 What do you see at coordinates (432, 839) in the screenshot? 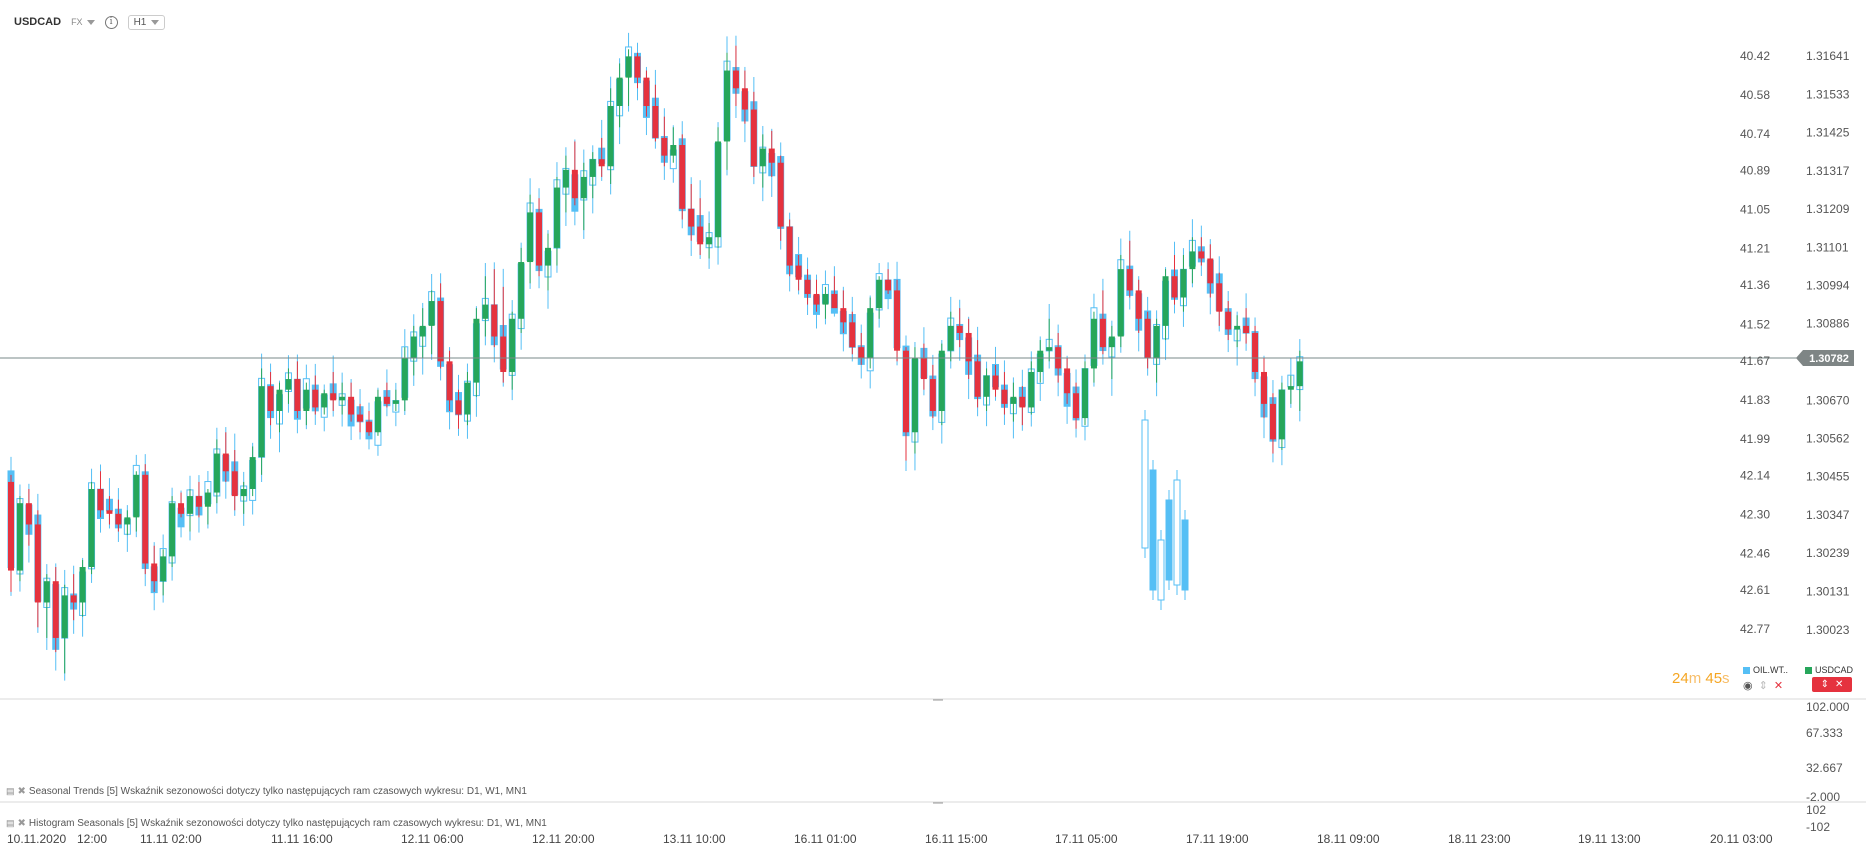
I see `time-tick-label: 12.11 06:00` at bounding box center [432, 839].